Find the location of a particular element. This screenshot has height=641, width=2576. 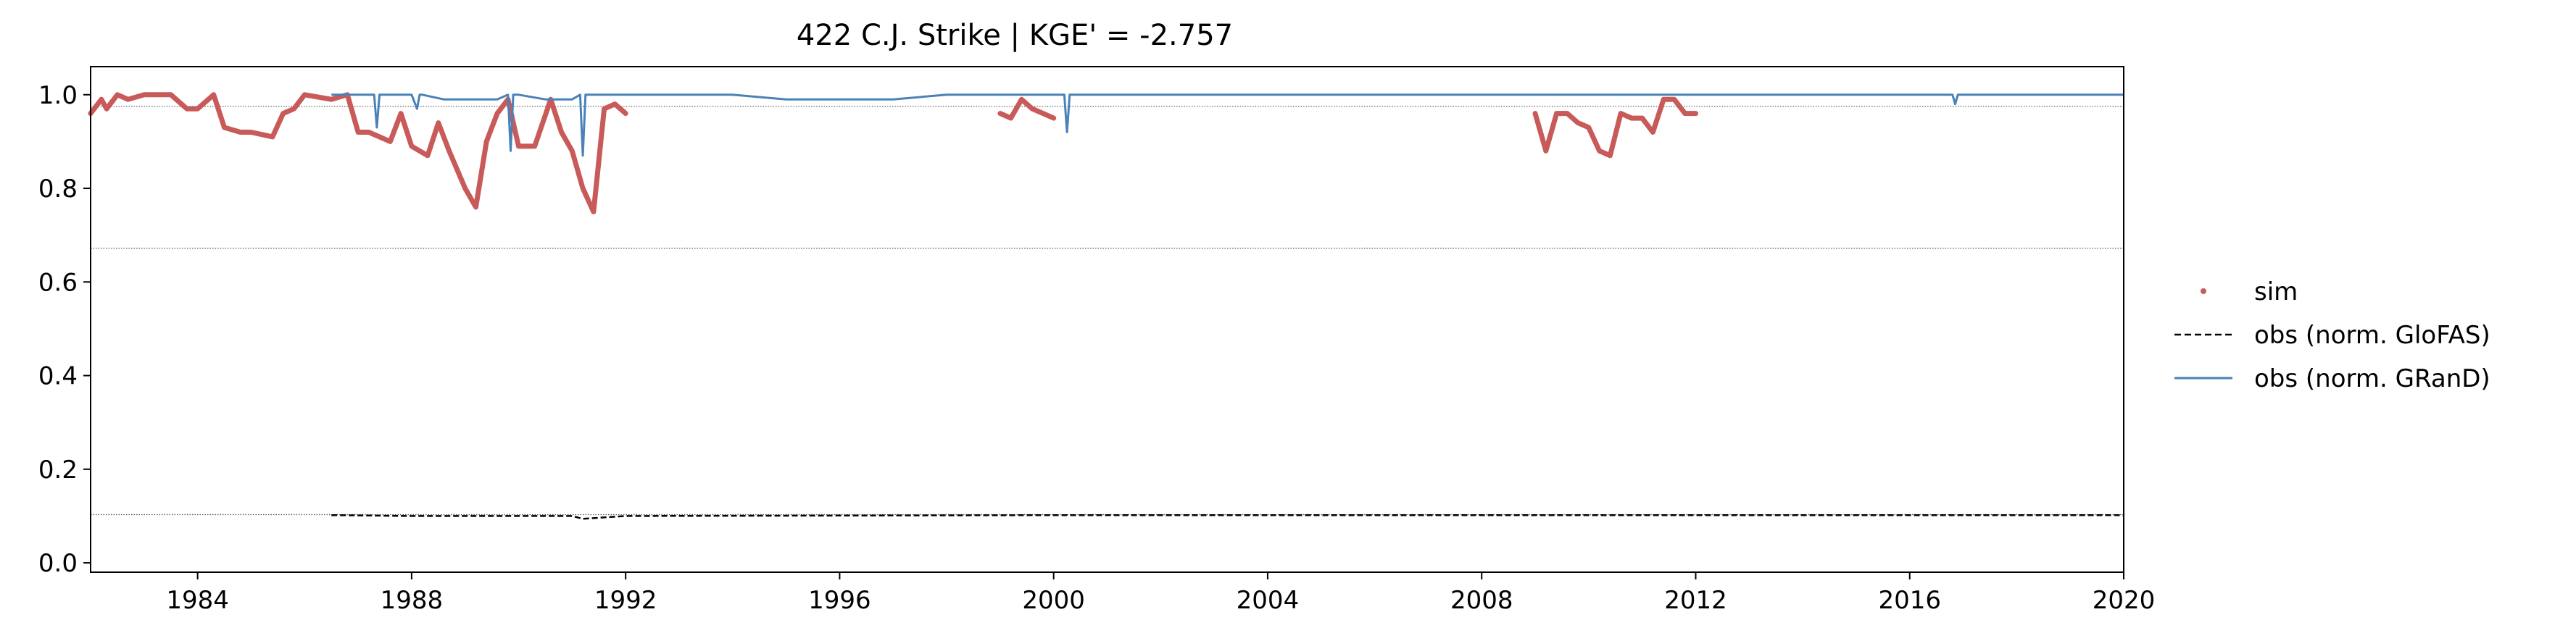

legend: sim obs (norm. GloFAS) obs (norm. GRanD) is located at coordinates (2332, 335).